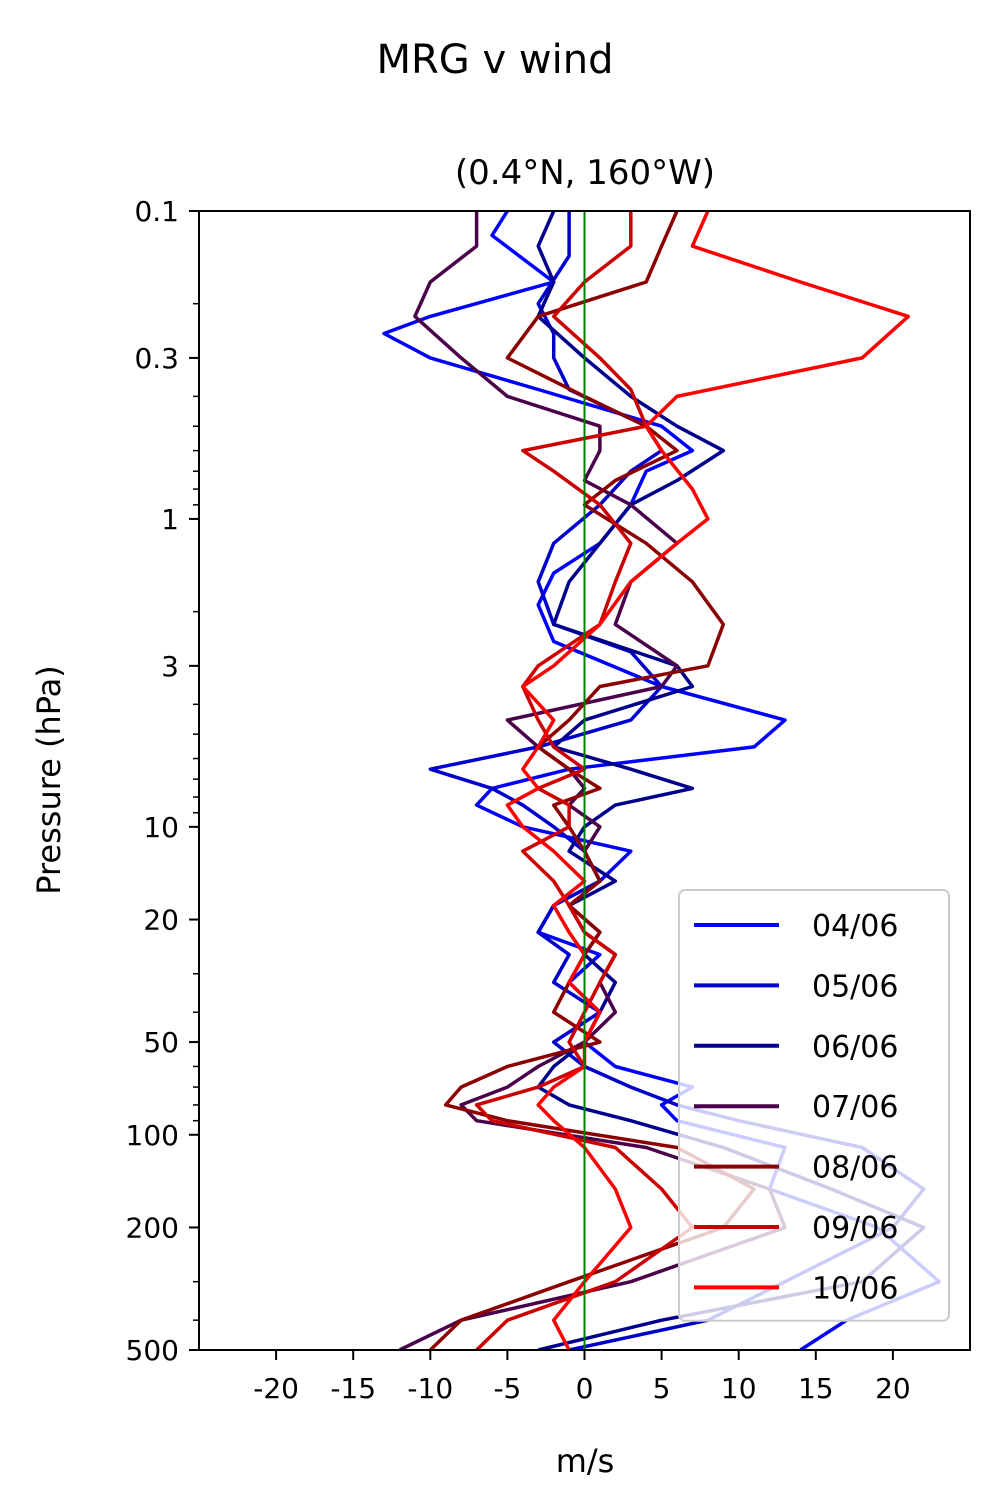 The width and height of the screenshot is (990, 1500). Describe the element at coordinates (49, 780) in the screenshot. I see `y-axis-label: Pressure (hPa)` at that location.